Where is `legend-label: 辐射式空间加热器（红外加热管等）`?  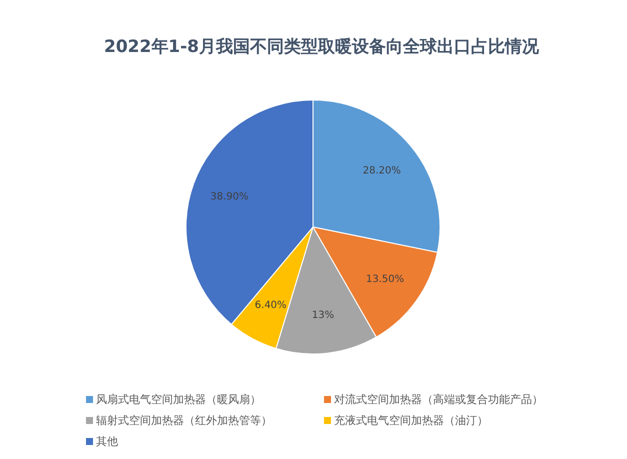
legend-label: 辐射式空间加热器（红外加热管等） is located at coordinates (184, 421).